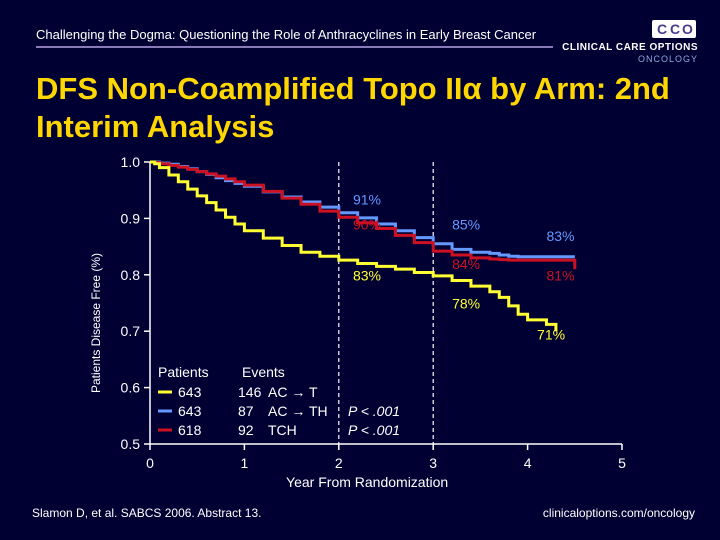 The width and height of the screenshot is (720, 540). I want to click on website-link: clinicaloptions.com/oncology, so click(618, 513).